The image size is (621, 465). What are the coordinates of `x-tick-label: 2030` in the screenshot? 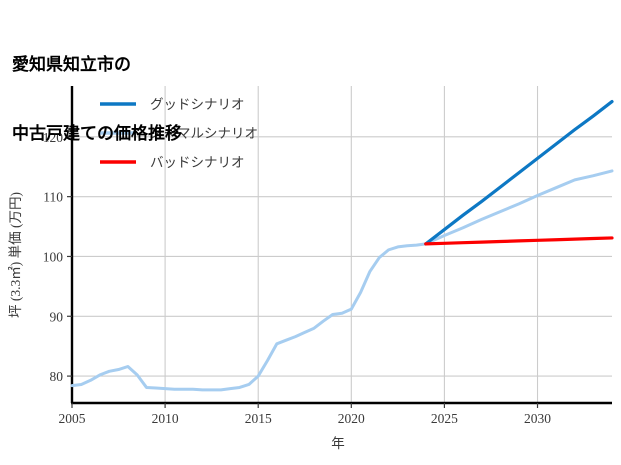 It's located at (537, 418).